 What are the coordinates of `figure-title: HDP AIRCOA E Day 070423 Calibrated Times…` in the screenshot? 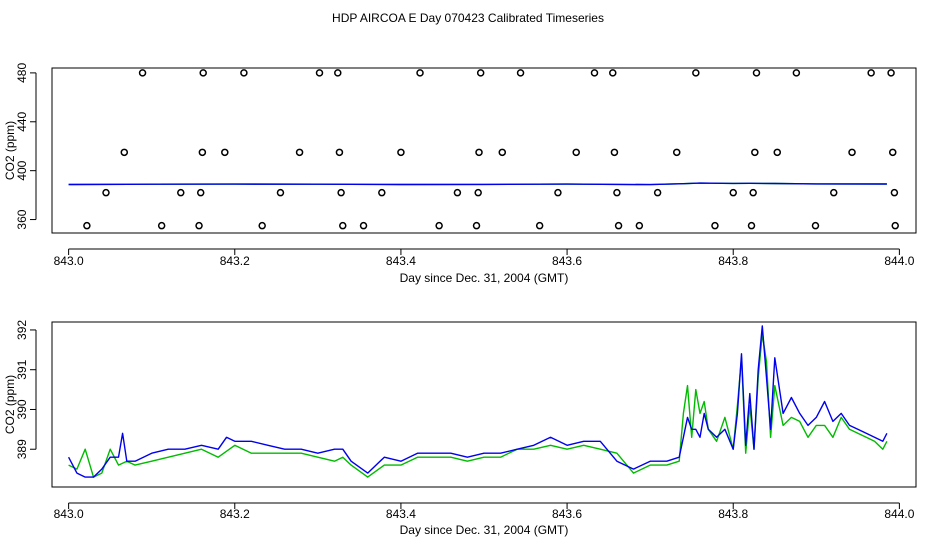 It's located at (468, 18).